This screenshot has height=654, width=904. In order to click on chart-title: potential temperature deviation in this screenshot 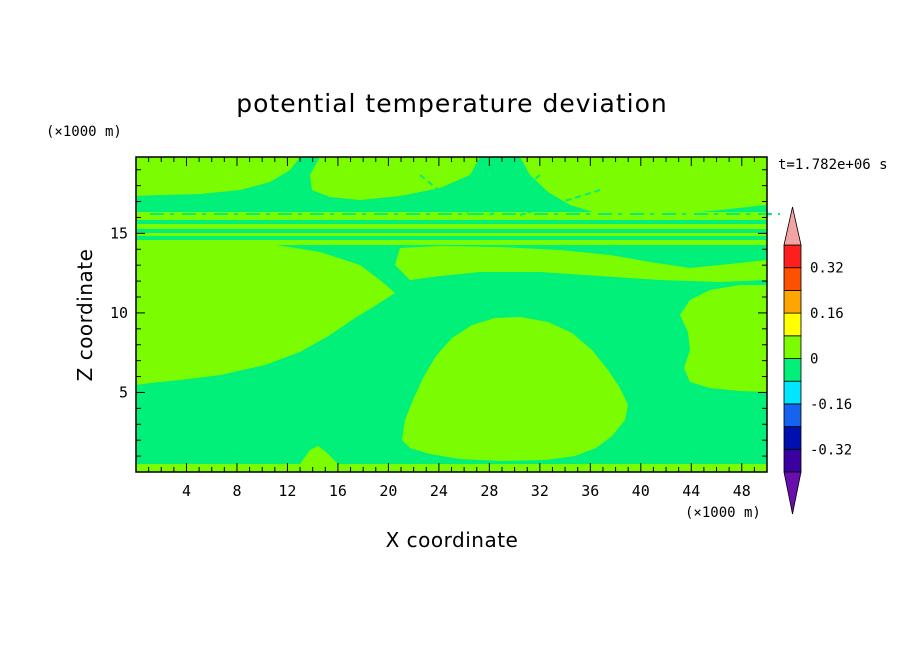, I will do `click(451, 103)`.